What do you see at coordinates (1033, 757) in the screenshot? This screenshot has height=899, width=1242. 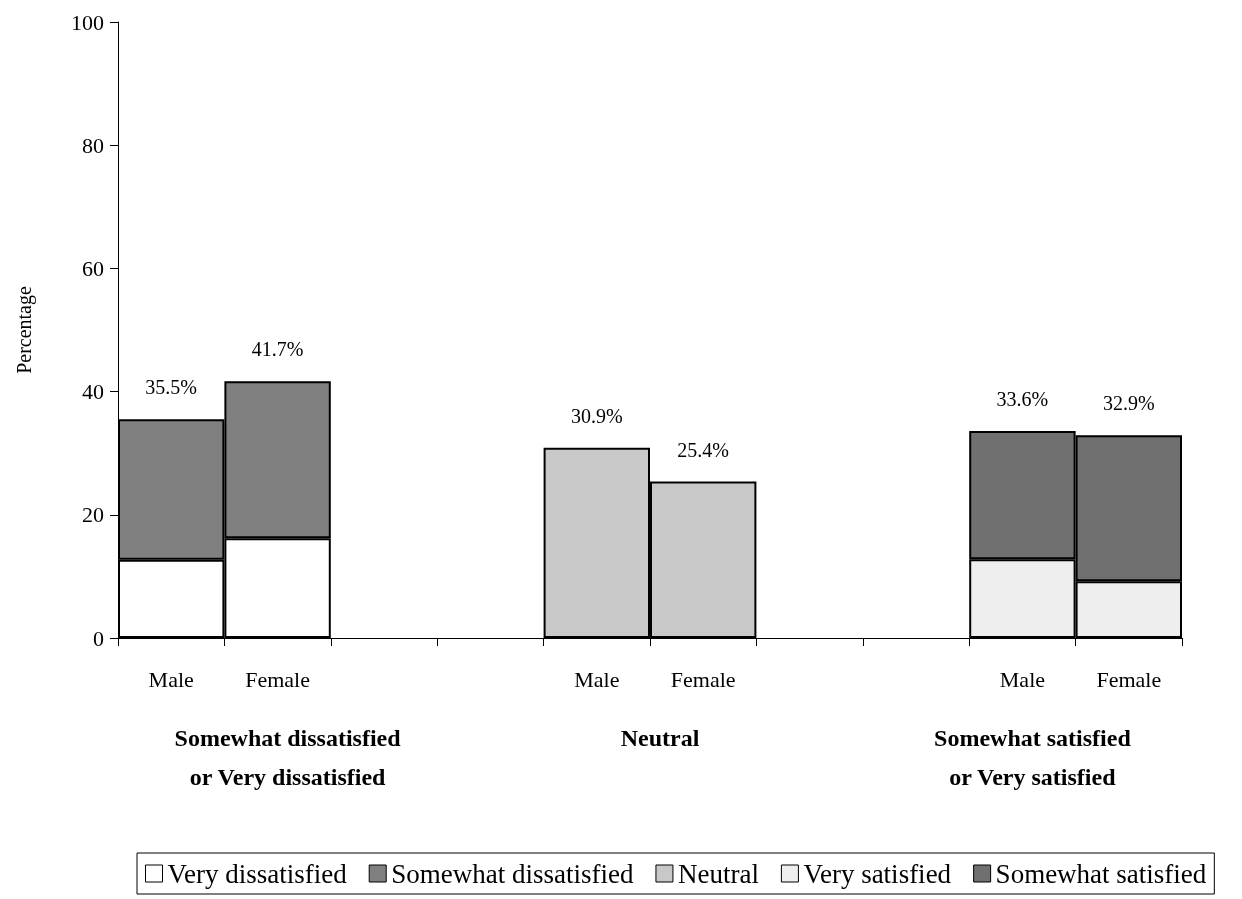 I see `text: Somewhat satisfied or Very satisfied` at bounding box center [1033, 757].